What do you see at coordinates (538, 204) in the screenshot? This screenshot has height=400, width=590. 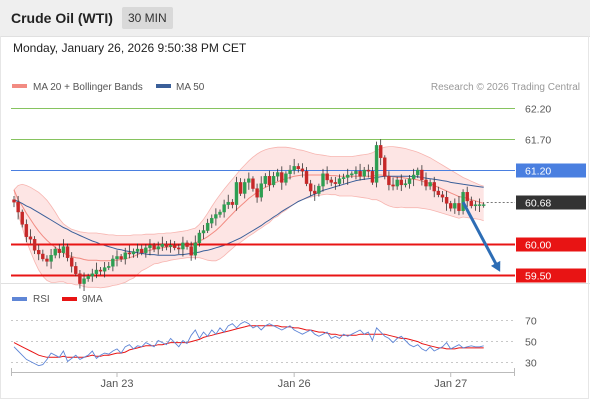 I see `current-price-label: 60.68` at bounding box center [538, 204].